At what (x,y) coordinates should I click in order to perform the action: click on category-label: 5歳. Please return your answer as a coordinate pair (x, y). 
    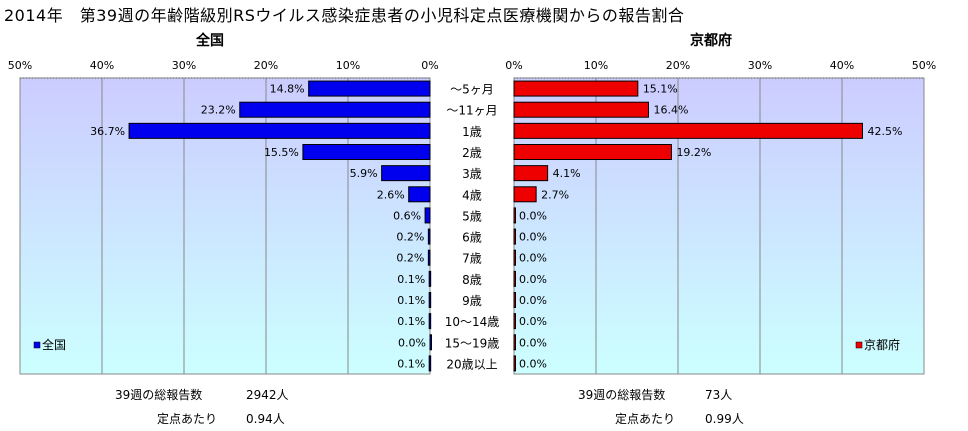
    Looking at the image, I should click on (472, 216).